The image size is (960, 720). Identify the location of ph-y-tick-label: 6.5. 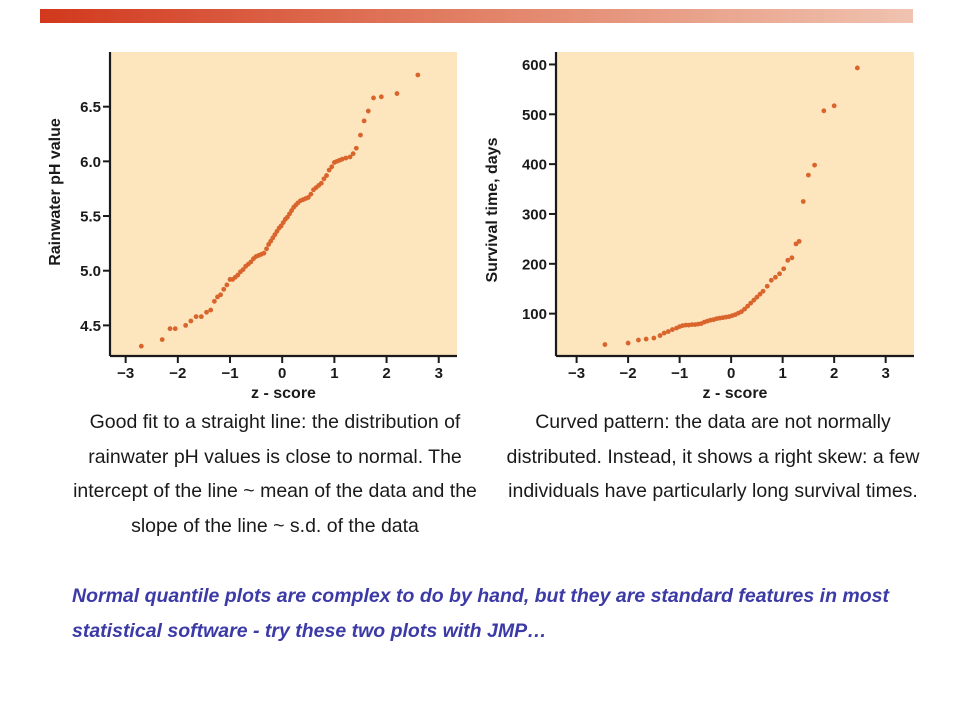
(90, 107).